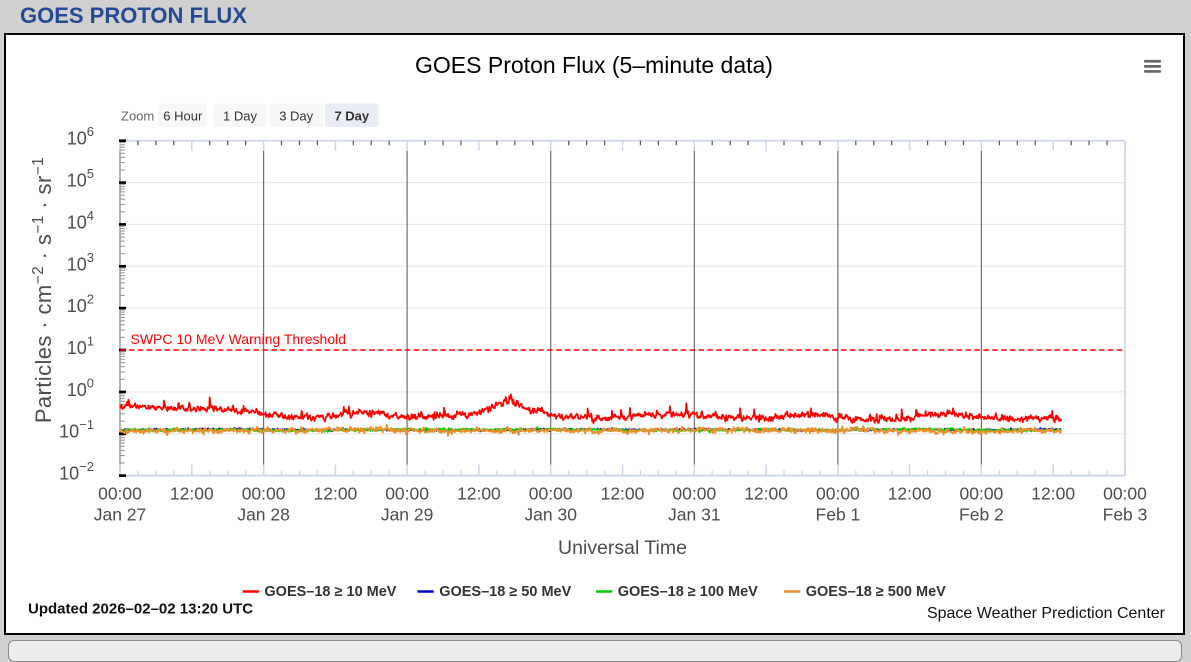 This screenshot has width=1191, height=662. I want to click on svg-text: 10⁰, so click(80, 387).